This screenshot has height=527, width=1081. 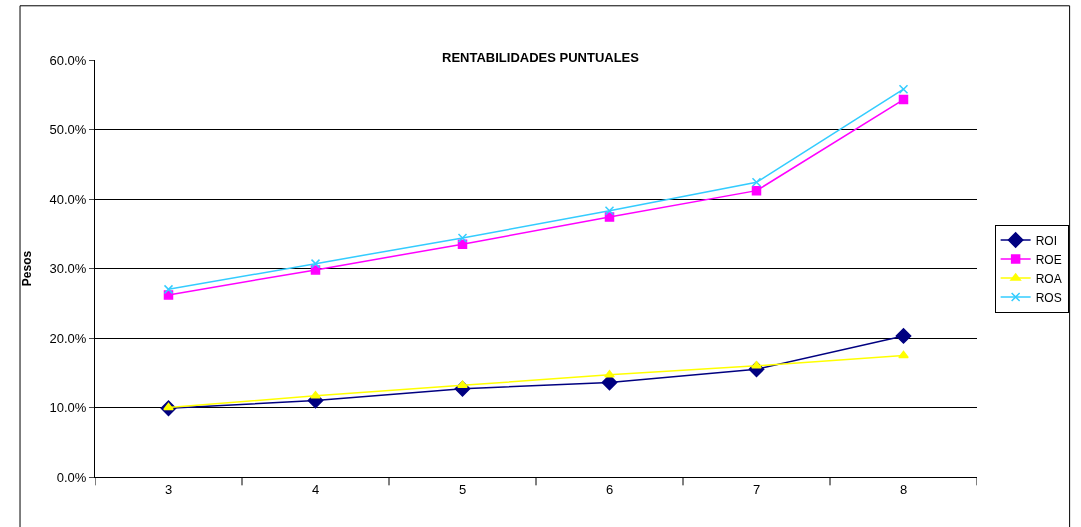 I want to click on x-tick-label: 6, so click(x=609, y=489).